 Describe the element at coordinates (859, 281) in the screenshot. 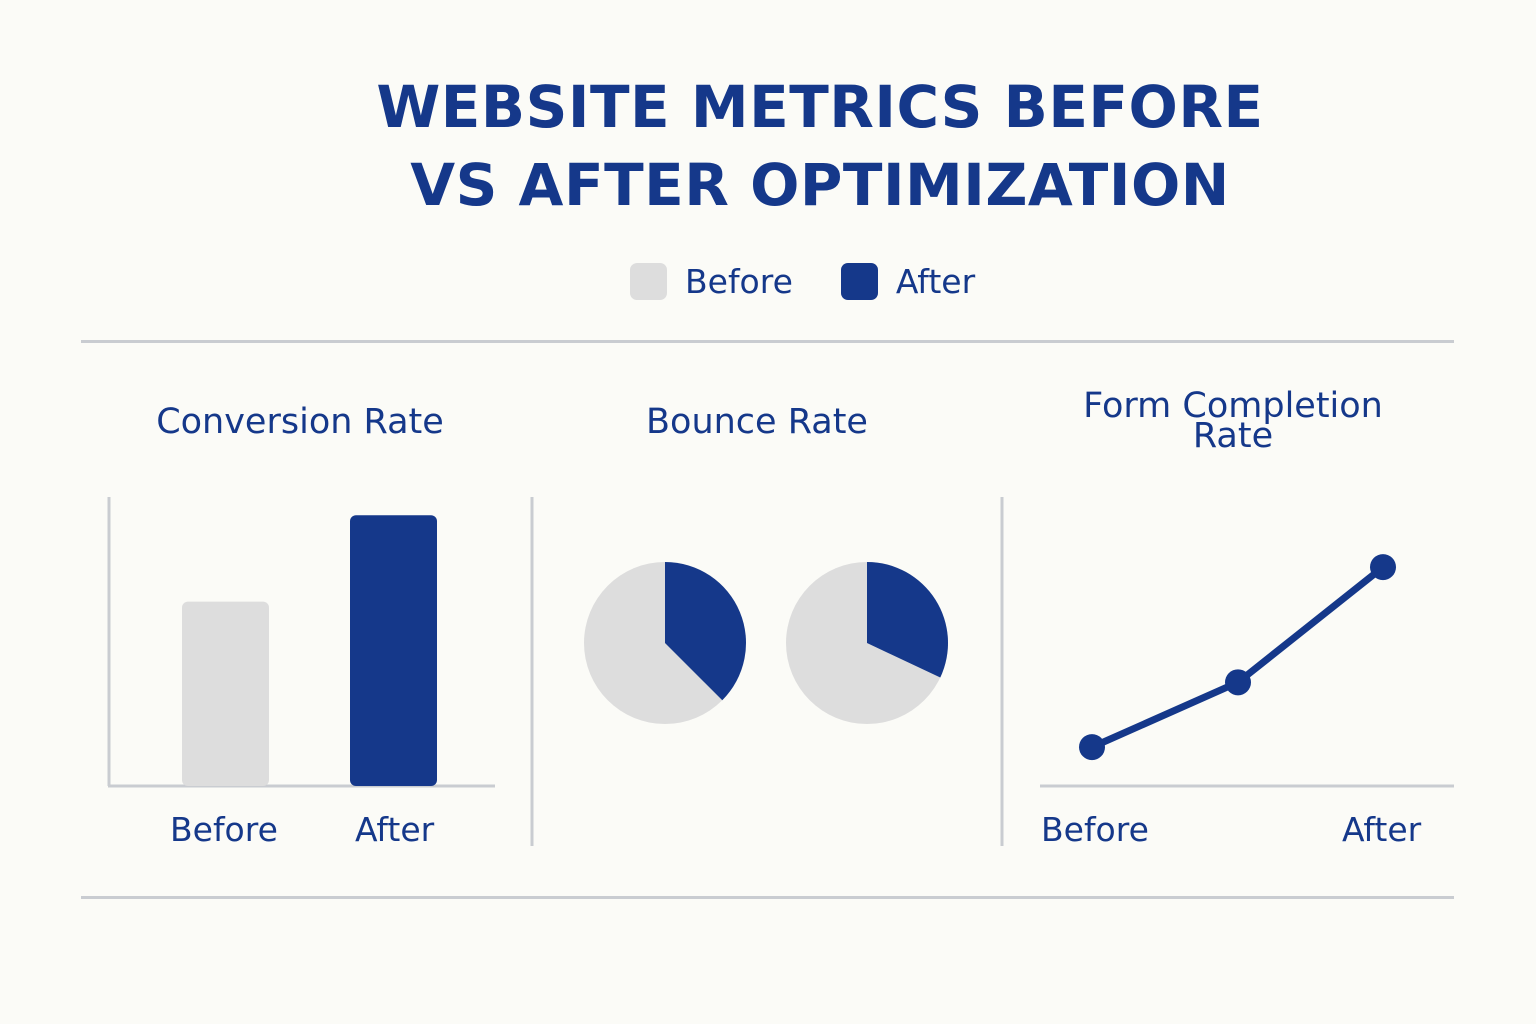

I see `legend-swatch-after` at that location.